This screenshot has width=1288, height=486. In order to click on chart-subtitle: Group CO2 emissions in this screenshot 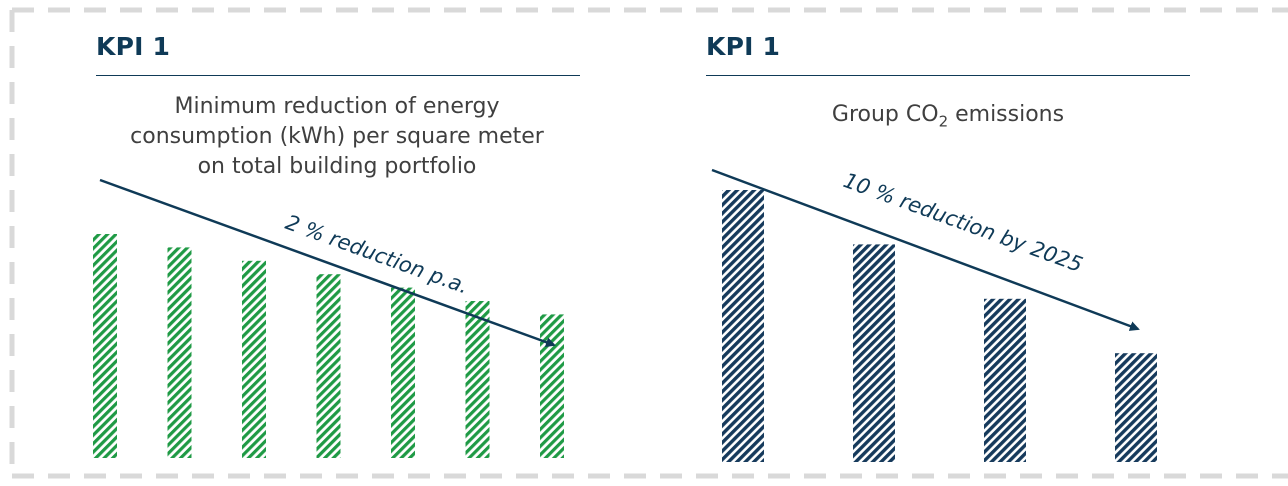, I will do `click(948, 118)`.